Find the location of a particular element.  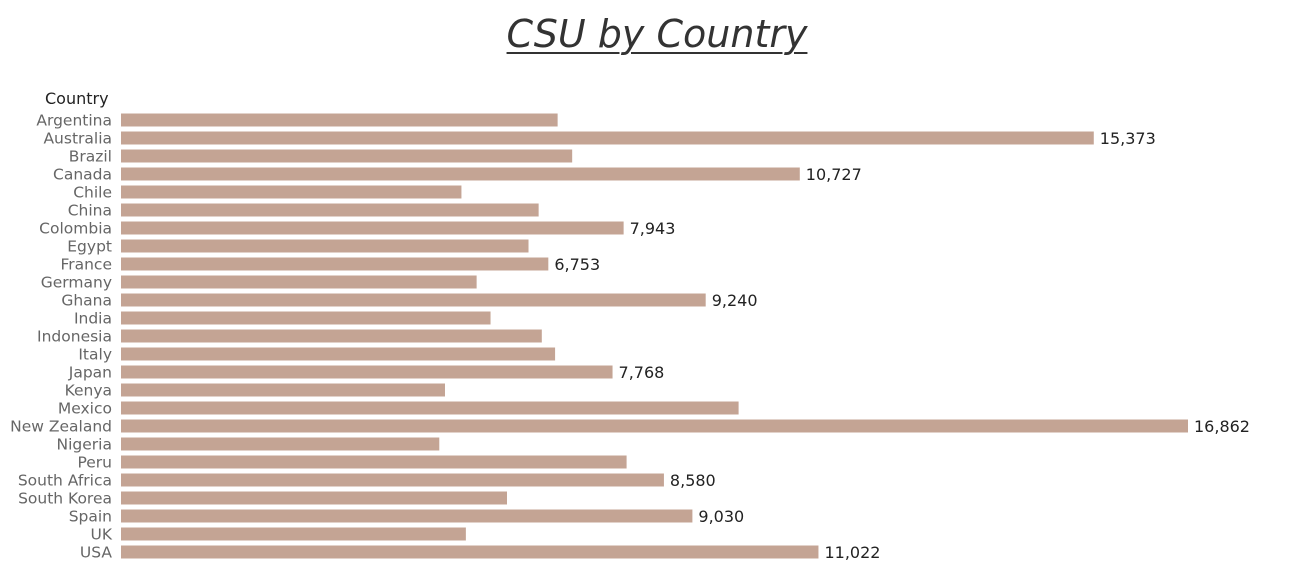

bar-brazil is located at coordinates (347, 156).